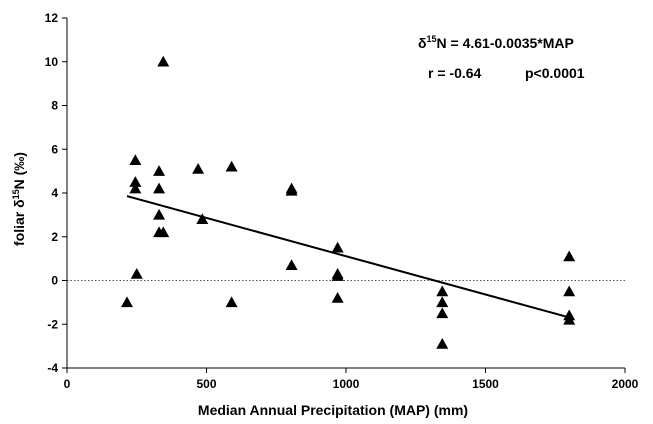 Image resolution: width=653 pixels, height=424 pixels. I want to click on x-tick-label: 0, so click(67, 384).